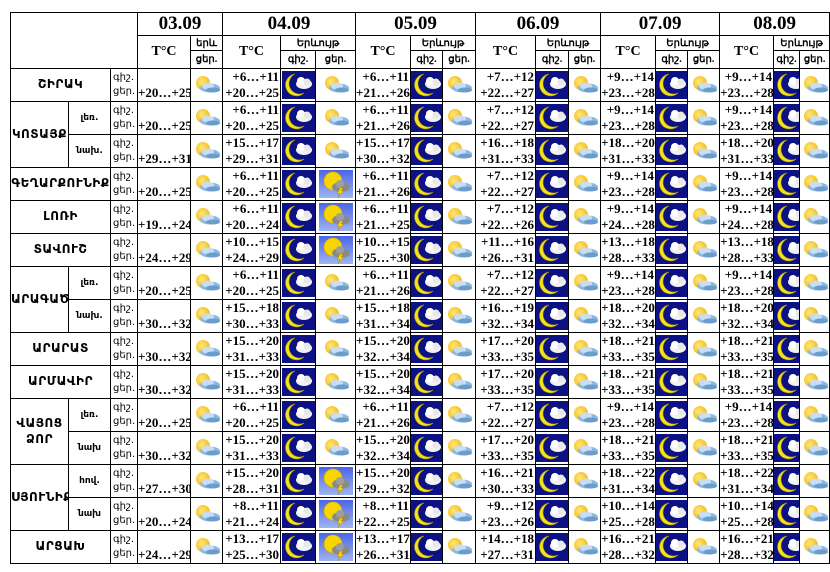 The height and width of the screenshot is (572, 830). I want to click on temperature-cell: +18…+21 +33…+35, so click(747, 448).